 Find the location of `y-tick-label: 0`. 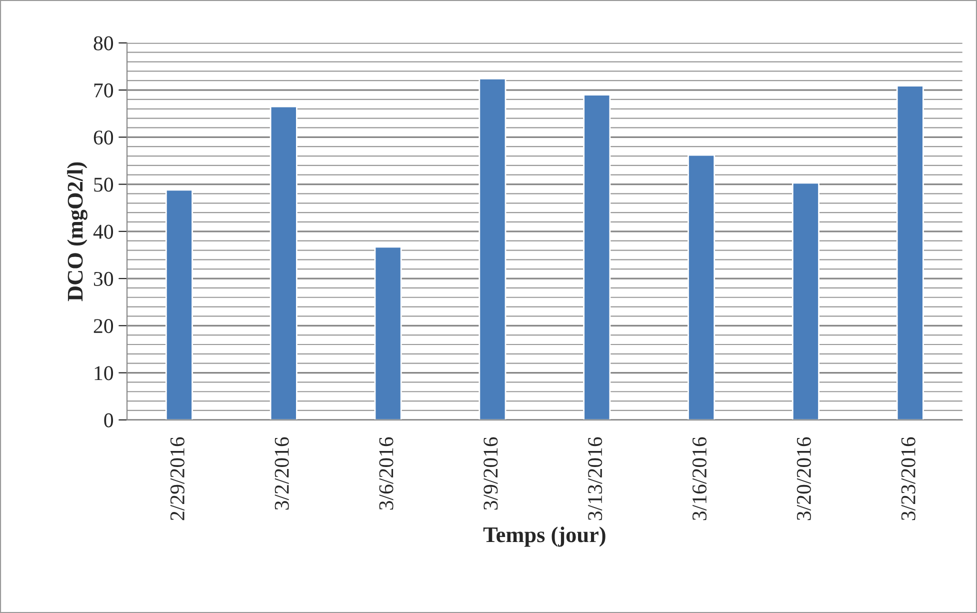

y-tick-label: 0 is located at coordinates (109, 420).